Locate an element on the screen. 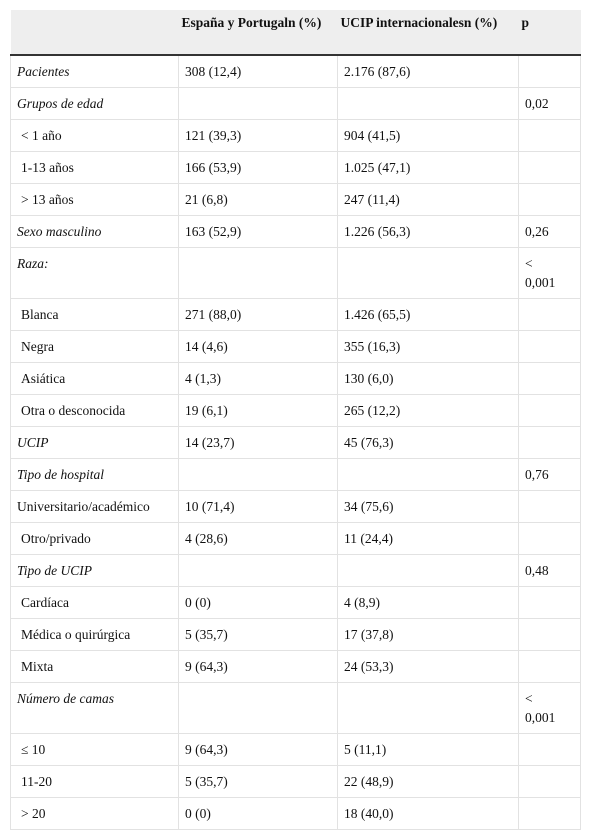 This screenshot has height=830, width=590. row-label: UCIP is located at coordinates (94, 442).